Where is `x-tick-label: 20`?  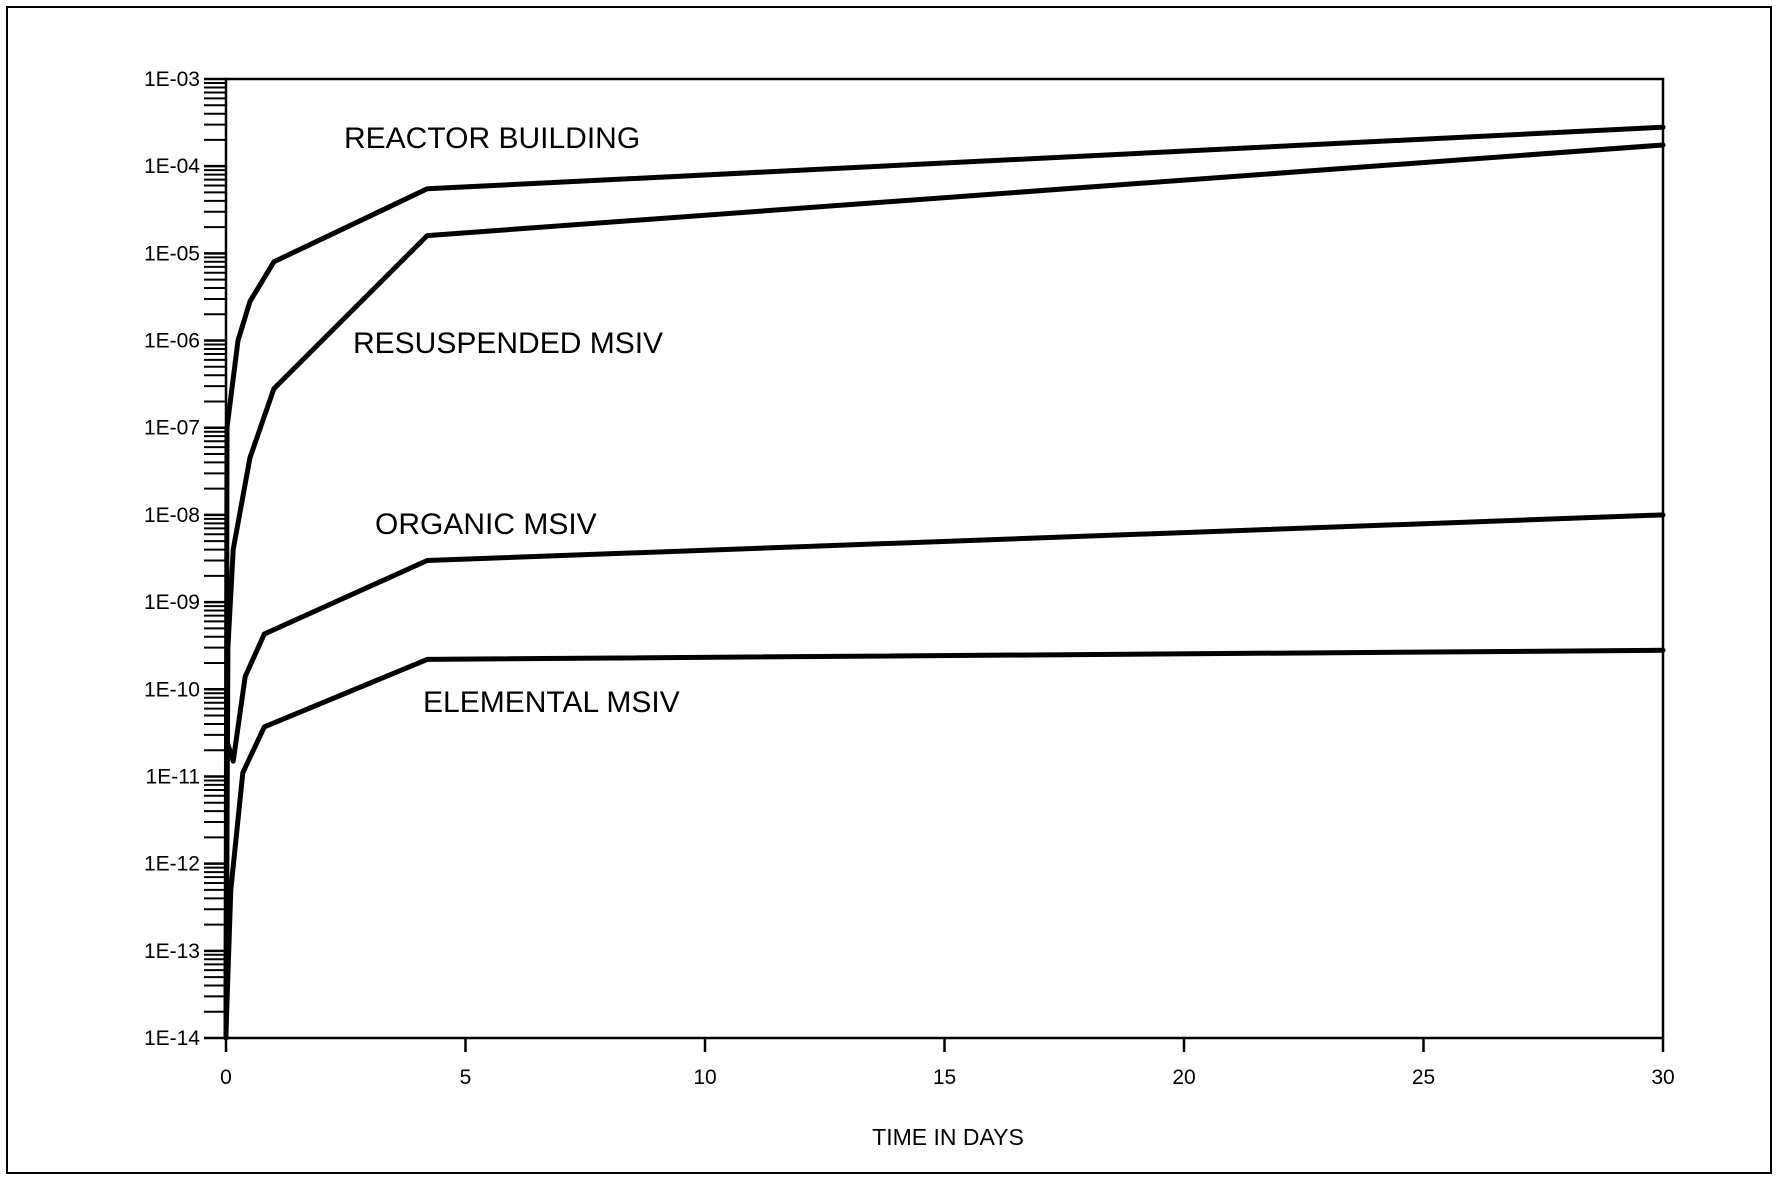 x-tick-label: 20 is located at coordinates (1183, 1077).